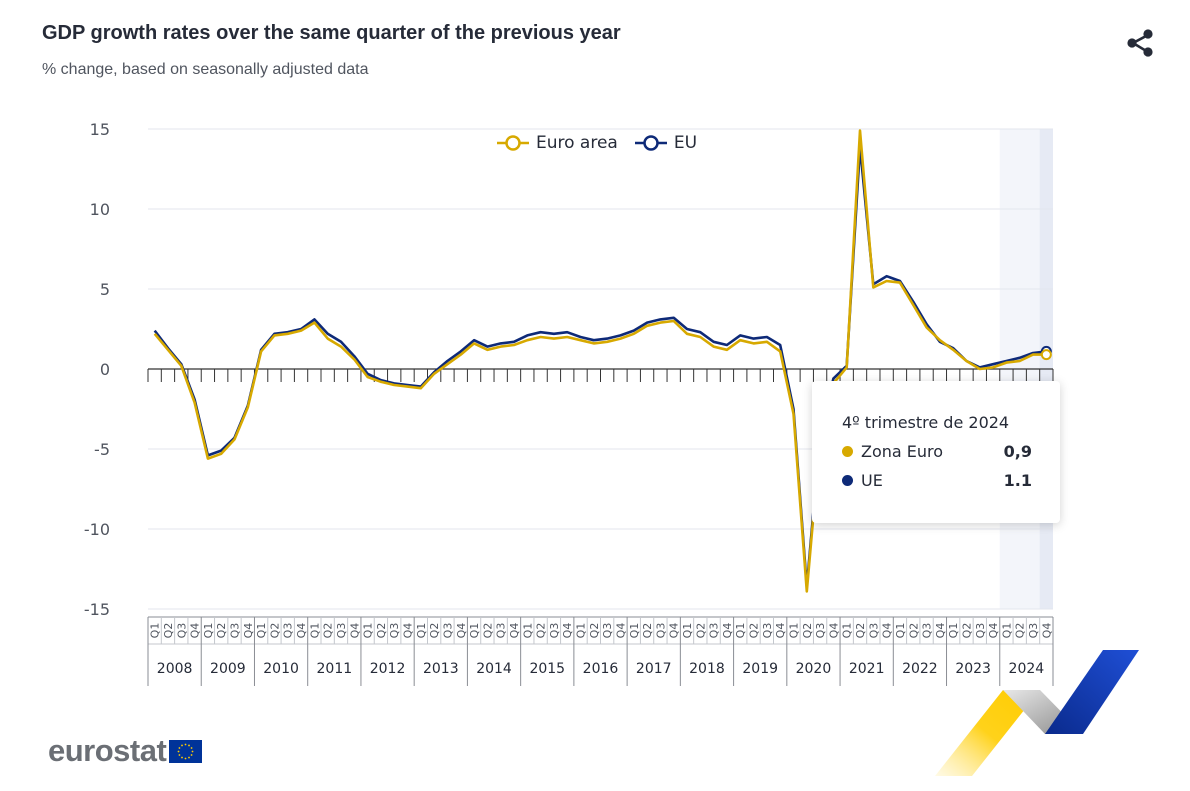  I want to click on decorative-chevron-graphic, so click(1037, 713).